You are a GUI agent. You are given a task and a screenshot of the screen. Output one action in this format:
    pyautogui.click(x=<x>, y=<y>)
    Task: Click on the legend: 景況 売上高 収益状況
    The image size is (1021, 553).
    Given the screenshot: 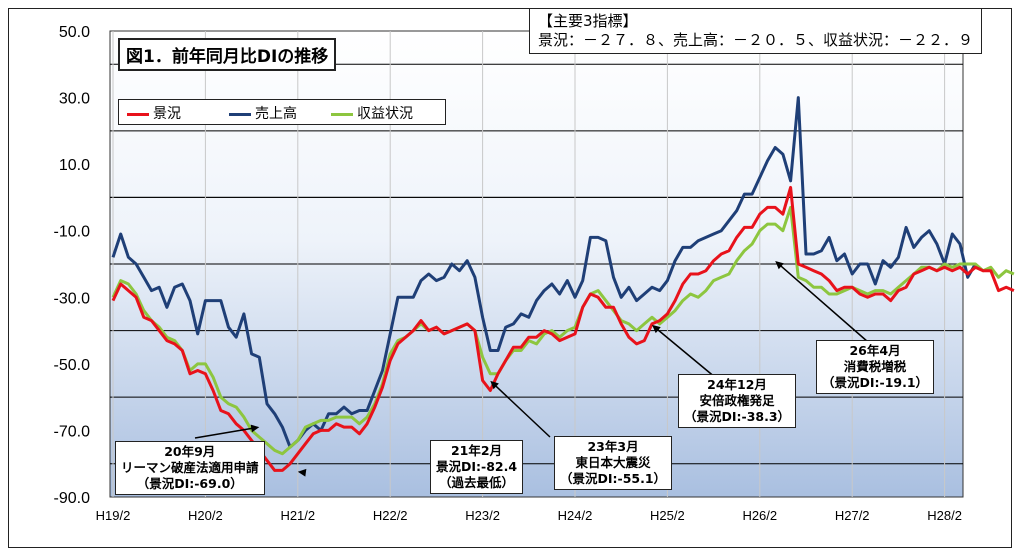 What is the action you would take?
    pyautogui.click(x=282, y=112)
    